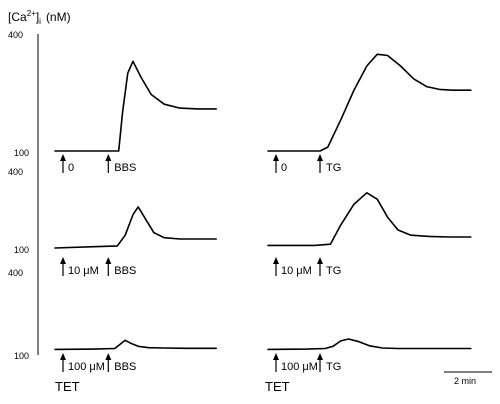 The height and width of the screenshot is (404, 500). I want to click on agonist-label-left-row0: BBS, so click(125, 168).